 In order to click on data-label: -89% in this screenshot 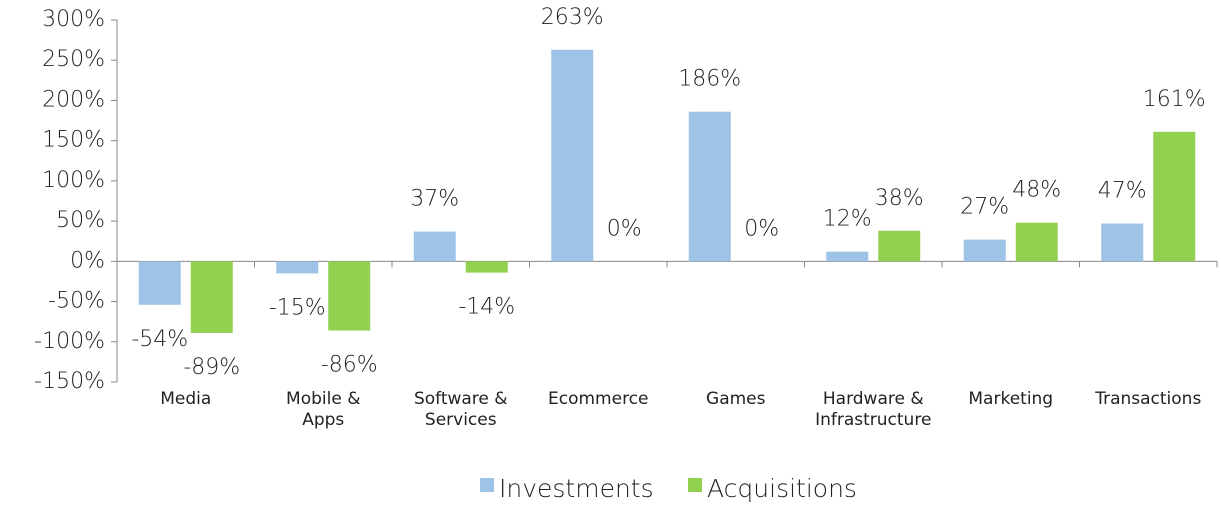, I will do `click(211, 367)`.